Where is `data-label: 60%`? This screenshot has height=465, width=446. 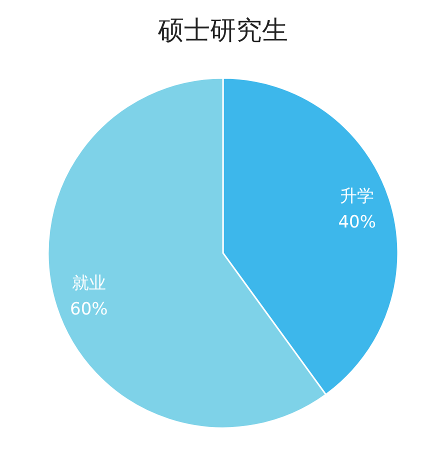
data-label: 60% is located at coordinates (89, 310).